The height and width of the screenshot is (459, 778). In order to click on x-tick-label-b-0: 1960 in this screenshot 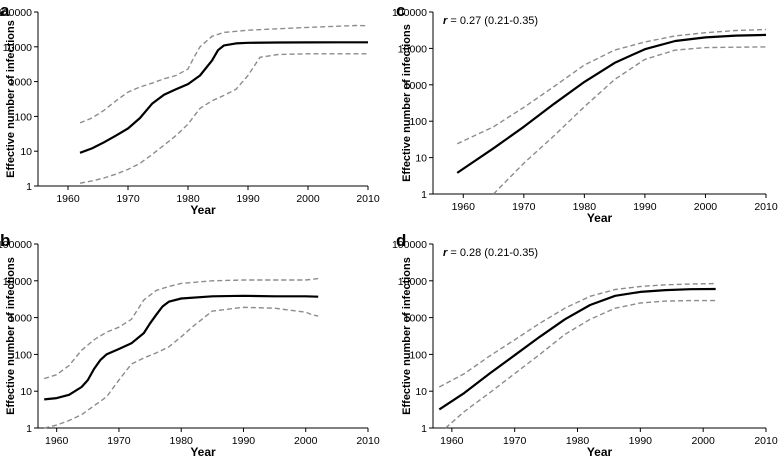, I will do `click(57, 441)`.